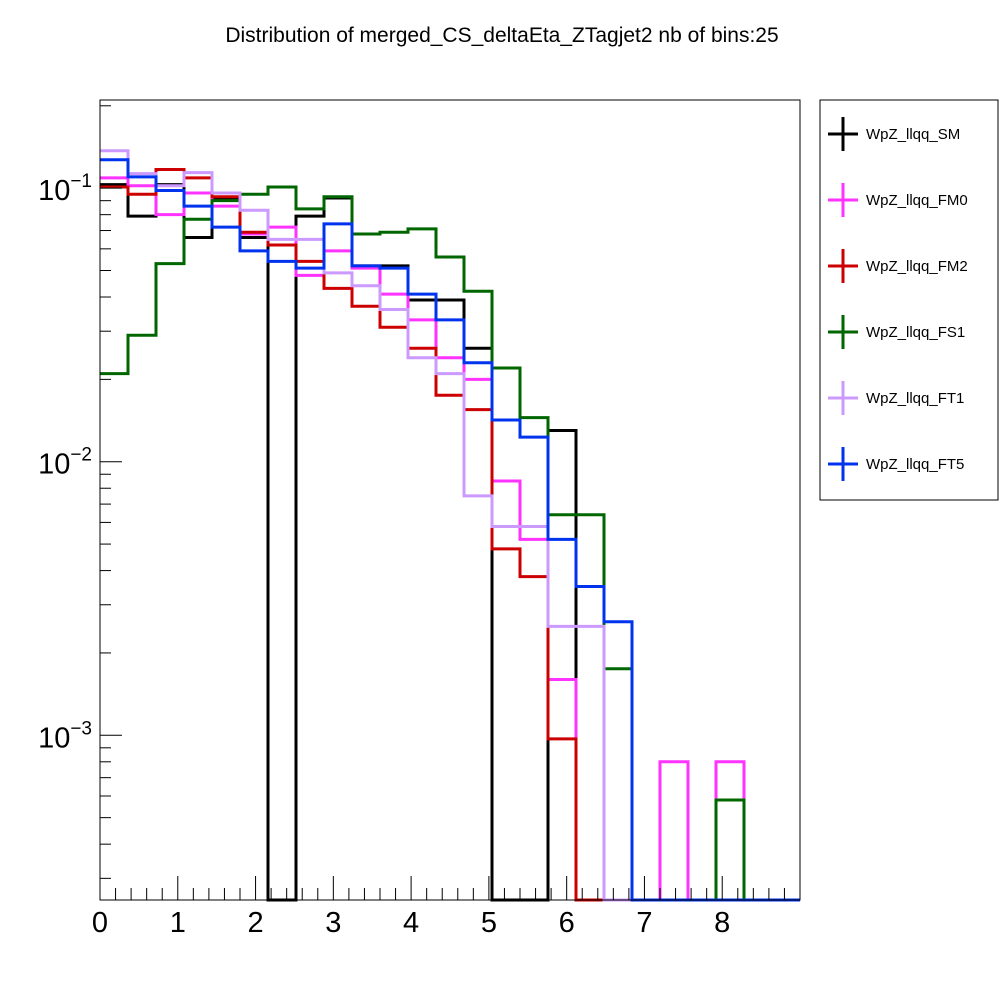  What do you see at coordinates (644, 923) in the screenshot?
I see `x-tick-label: 7` at bounding box center [644, 923].